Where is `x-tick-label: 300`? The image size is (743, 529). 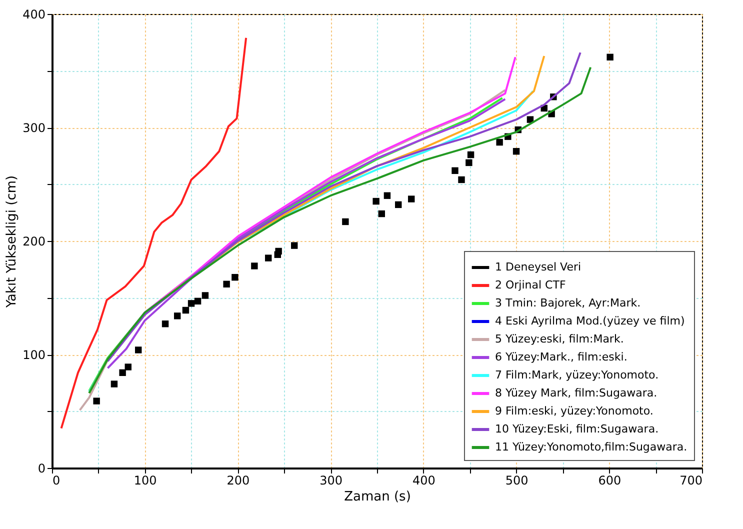 x-tick-label: 300 is located at coordinates (331, 481).